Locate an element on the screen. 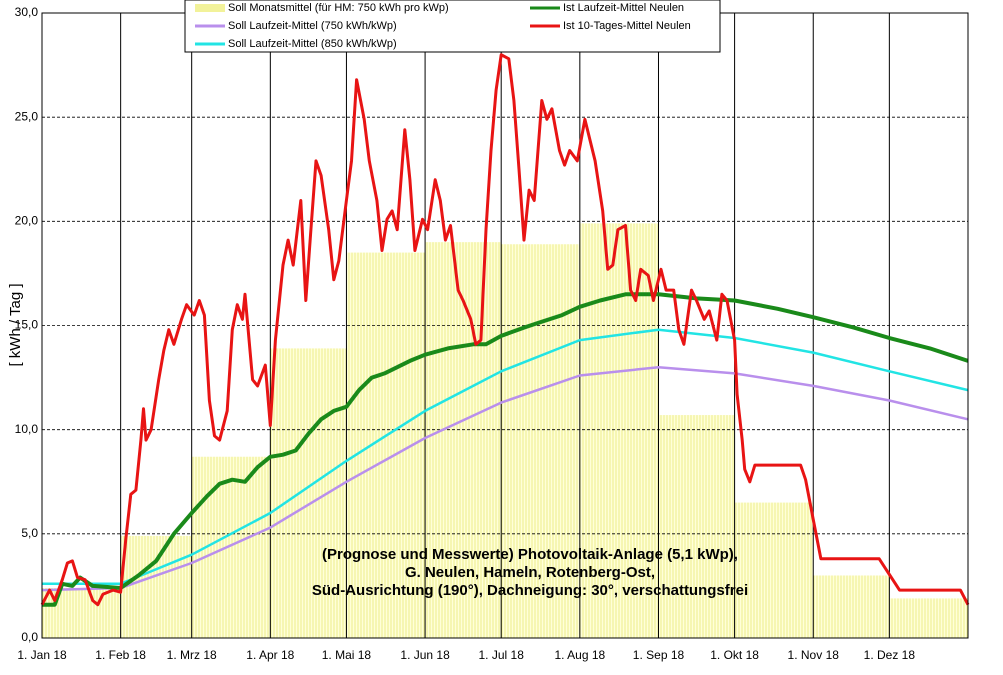  x-tick-label: 1. Apr 18 is located at coordinates (270, 655).